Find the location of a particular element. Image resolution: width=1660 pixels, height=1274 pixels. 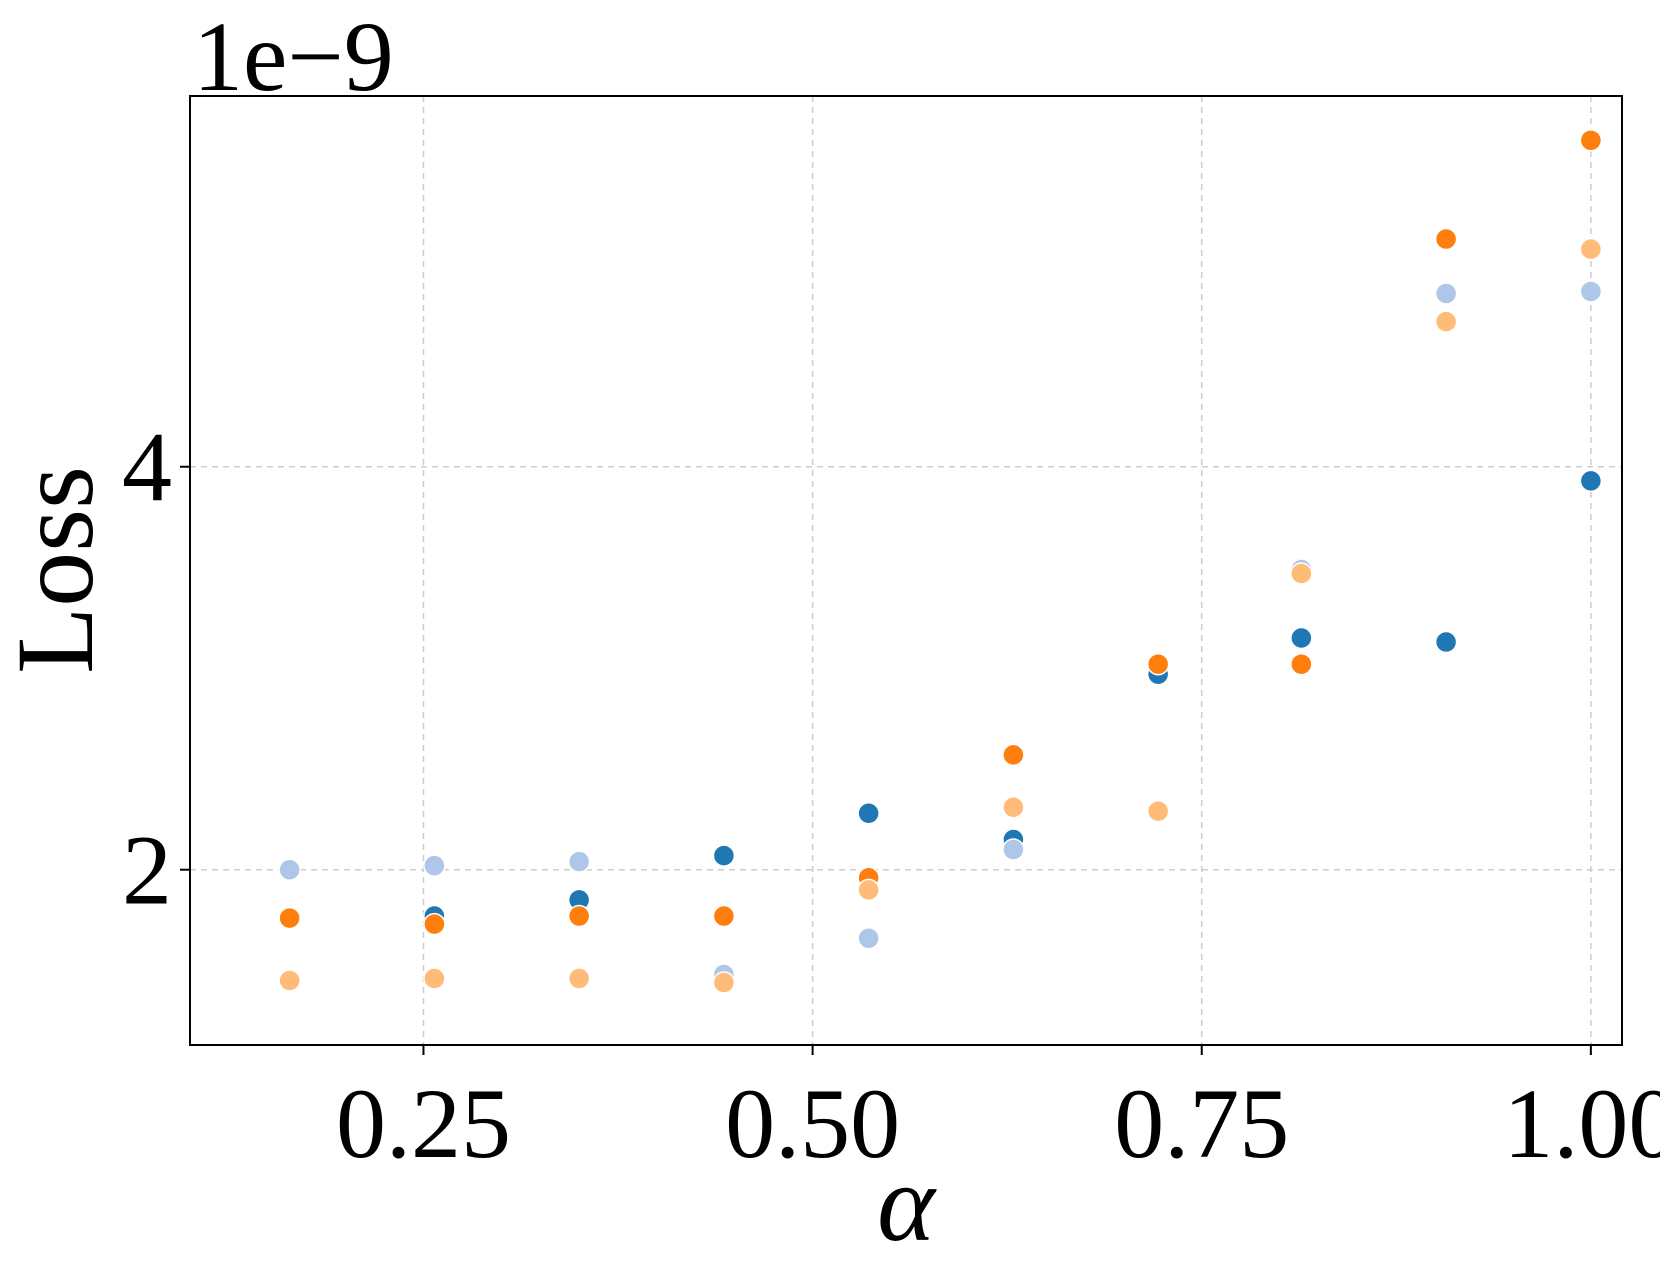

x-tick-label: 0.25 is located at coordinates (423, 1123).